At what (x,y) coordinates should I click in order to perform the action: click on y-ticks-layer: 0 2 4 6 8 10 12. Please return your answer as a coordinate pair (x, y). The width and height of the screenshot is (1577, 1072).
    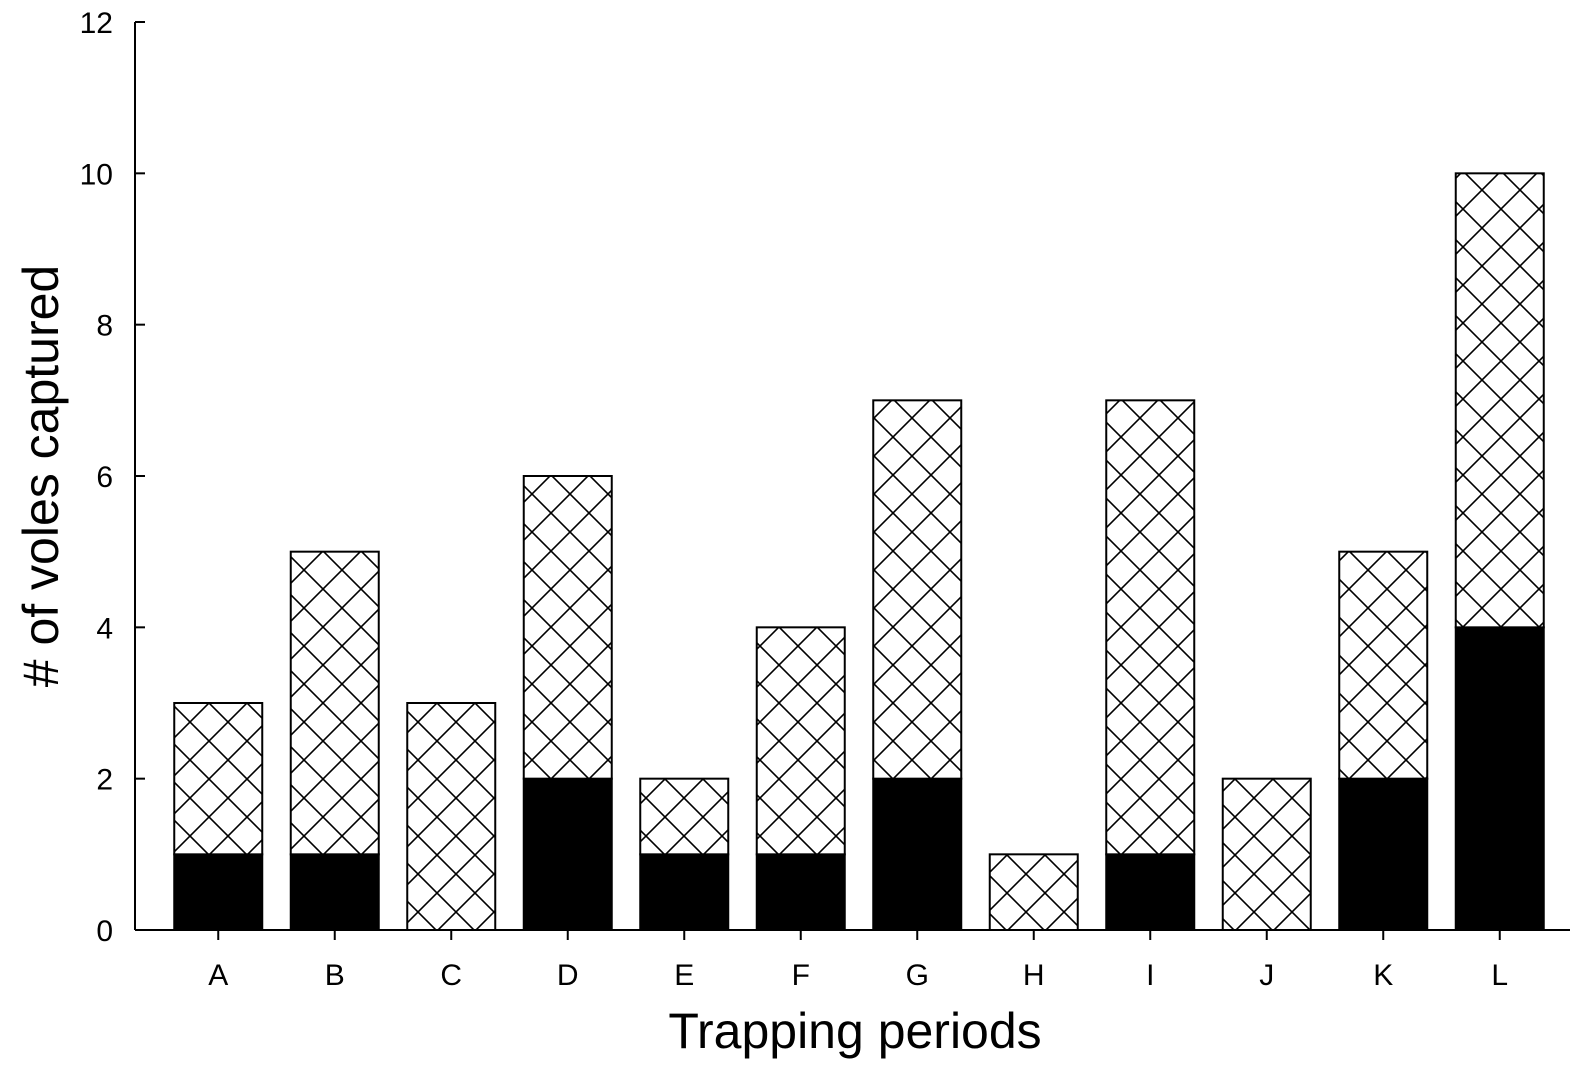
    Looking at the image, I should click on (112, 477).